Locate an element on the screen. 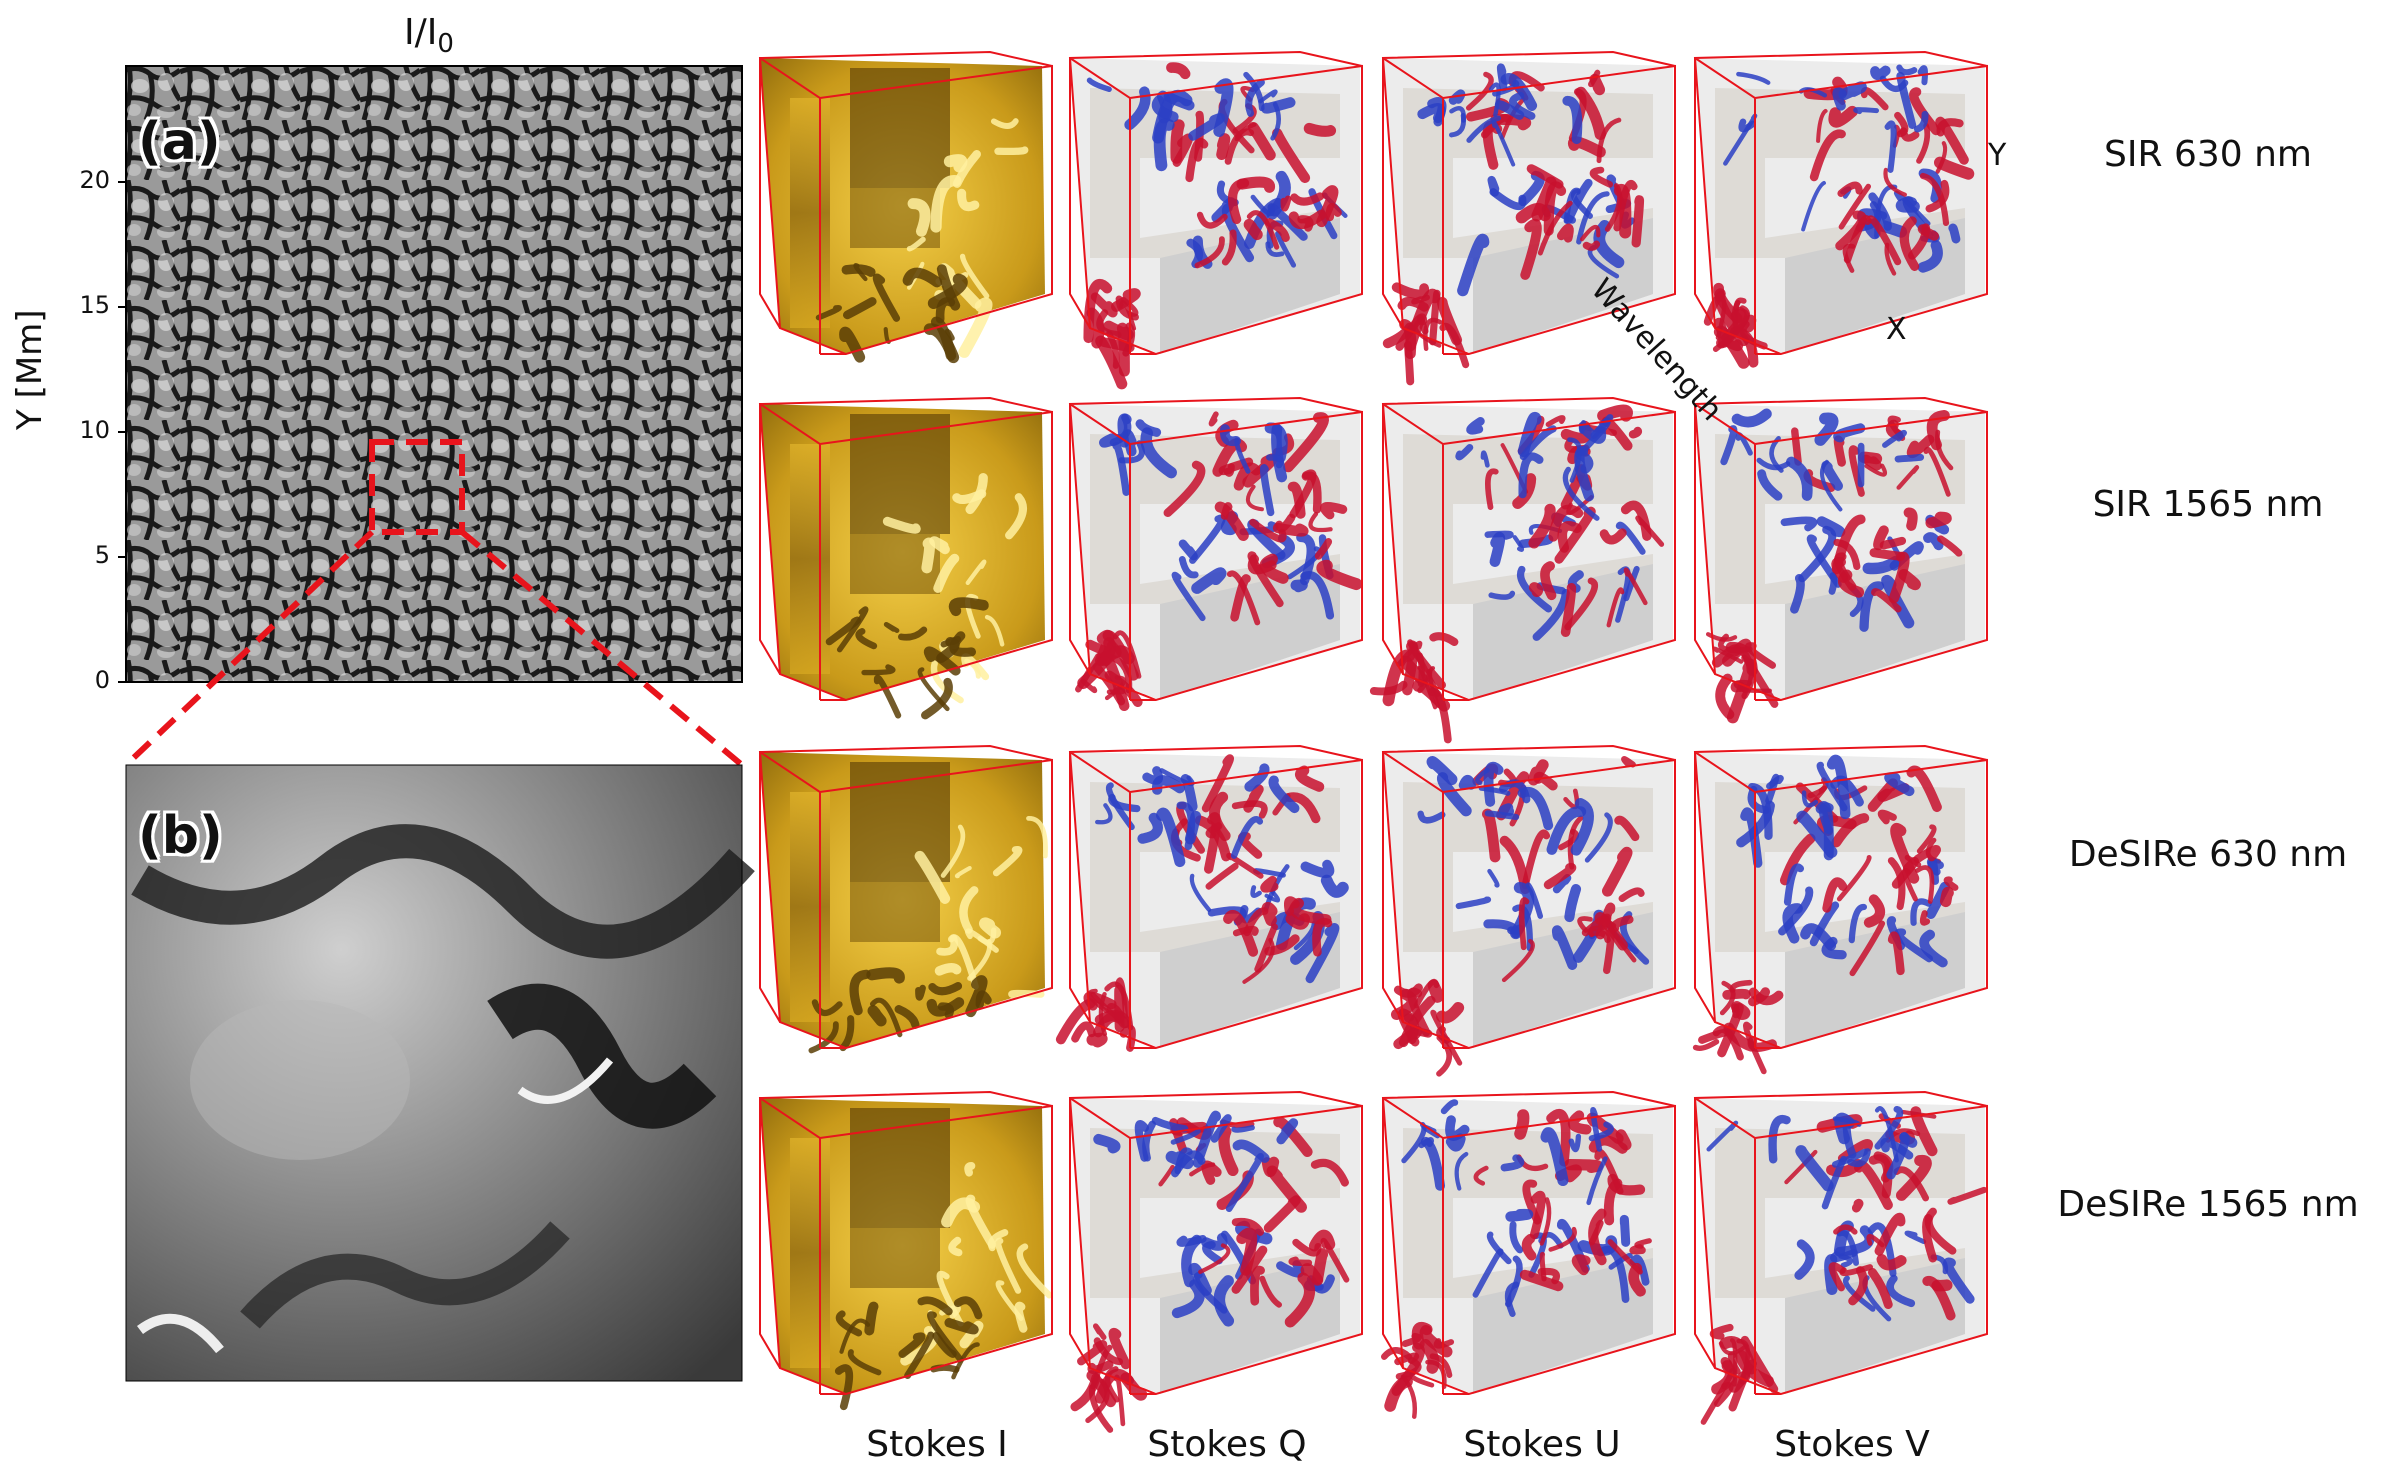 The height and width of the screenshot is (1484, 2399). row-label-sir-1565: SIR 1565 nm is located at coordinates (2208, 504).